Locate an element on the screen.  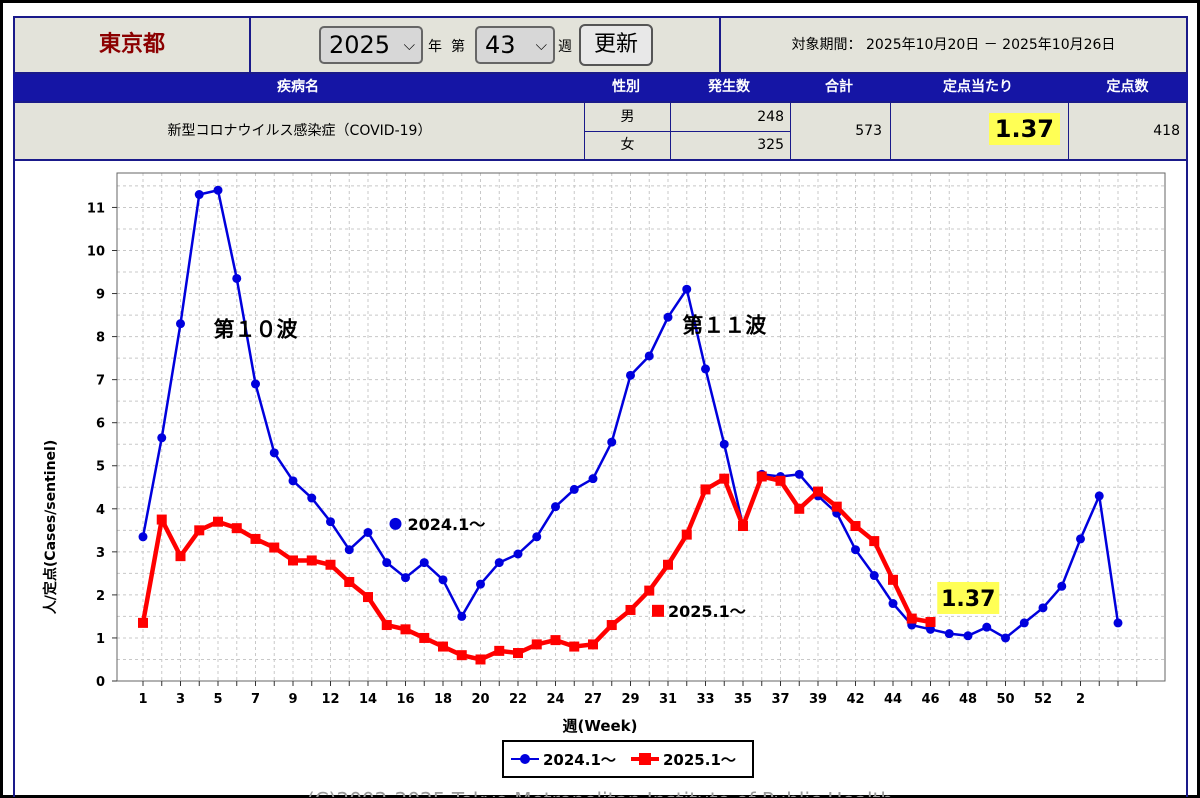
legend-box is located at coordinates (628, 759).